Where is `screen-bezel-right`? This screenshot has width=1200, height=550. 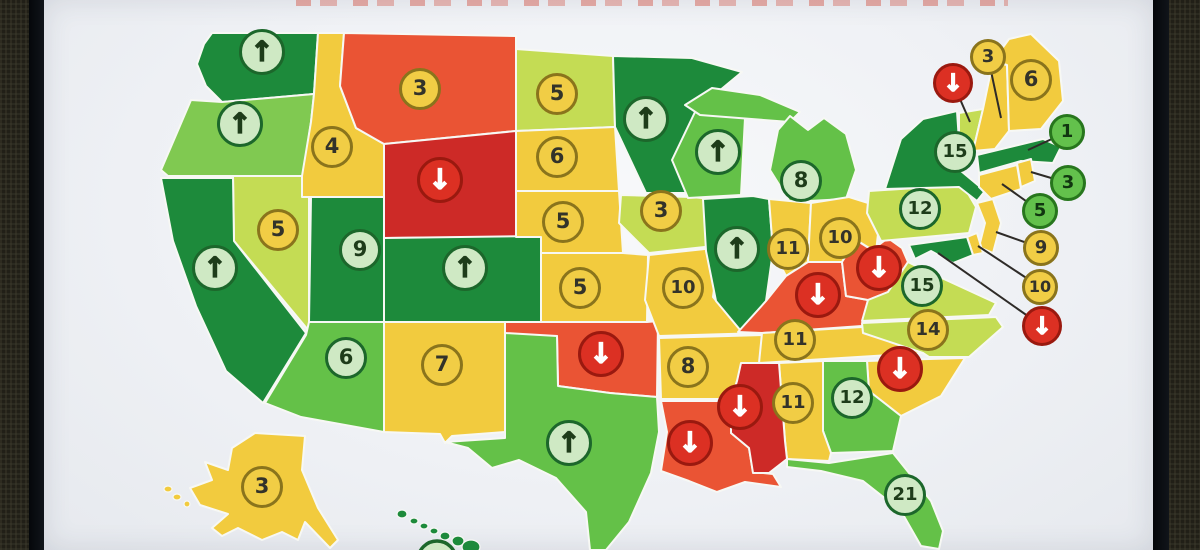
screen-bezel-right is located at coordinates (1161, 275).